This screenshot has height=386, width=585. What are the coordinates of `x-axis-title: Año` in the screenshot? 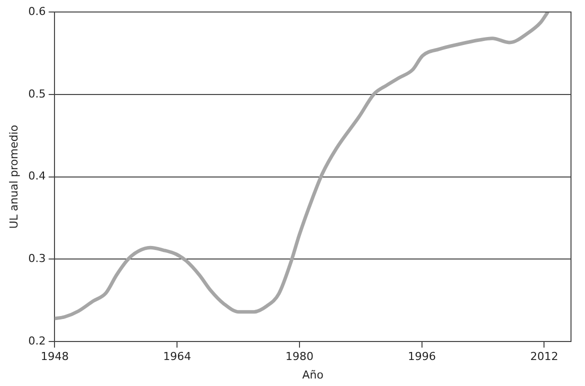 It's located at (313, 375).